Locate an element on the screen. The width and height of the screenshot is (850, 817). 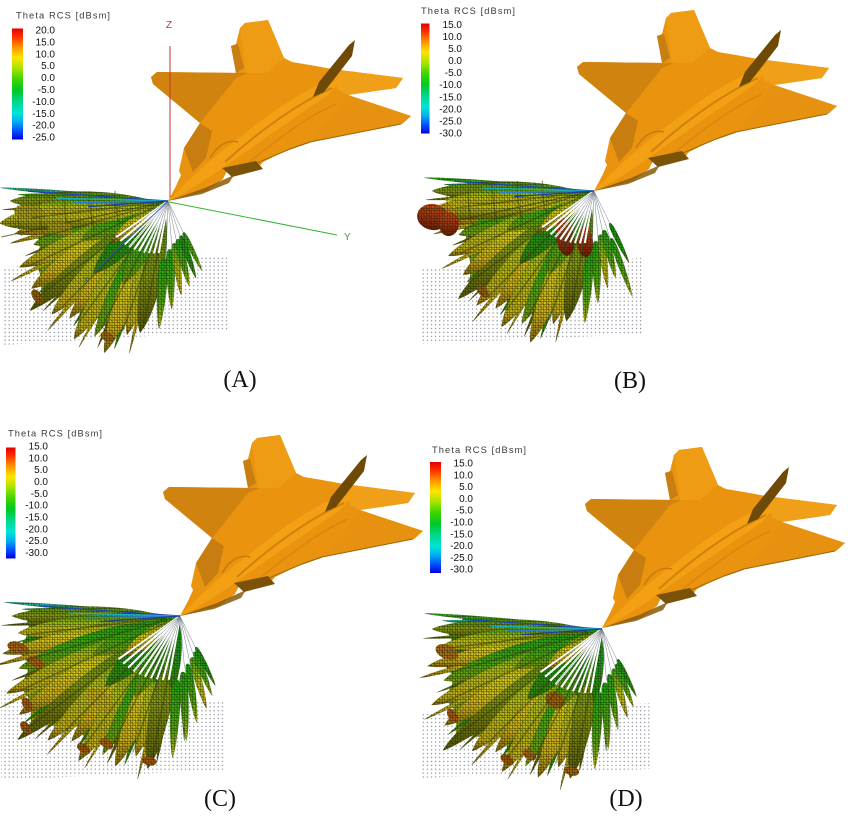
svg-text: (D) is located at coordinates (625, 799).